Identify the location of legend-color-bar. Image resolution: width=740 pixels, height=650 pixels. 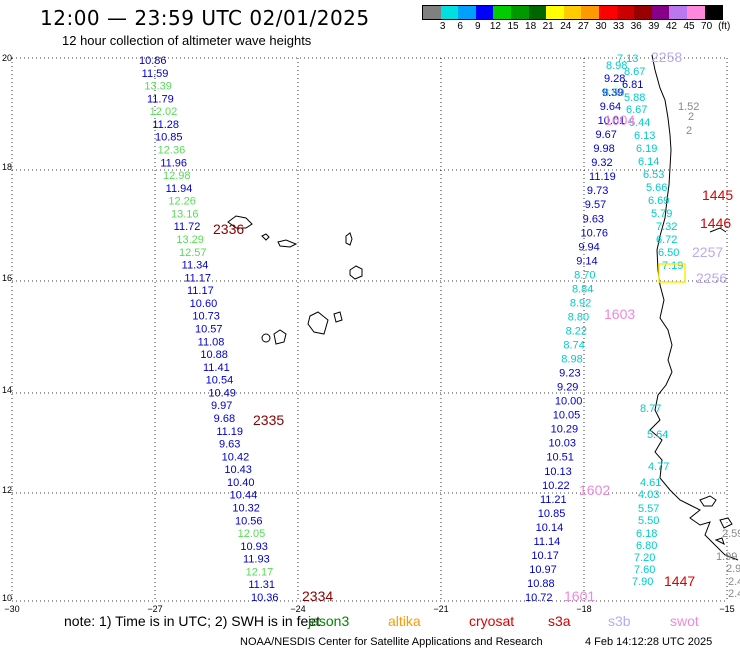
(573, 12).